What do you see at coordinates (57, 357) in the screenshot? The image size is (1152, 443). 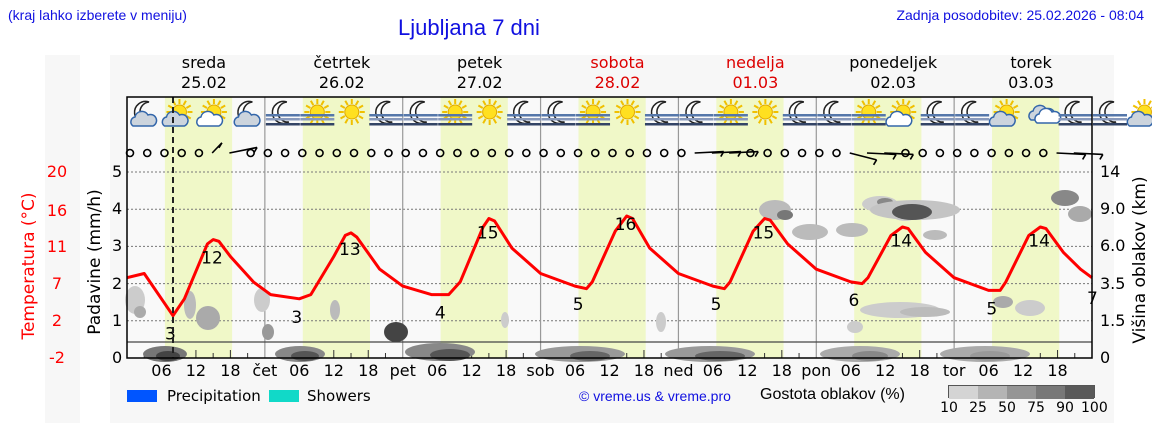 I see `temperature-tick: -2` at bounding box center [57, 357].